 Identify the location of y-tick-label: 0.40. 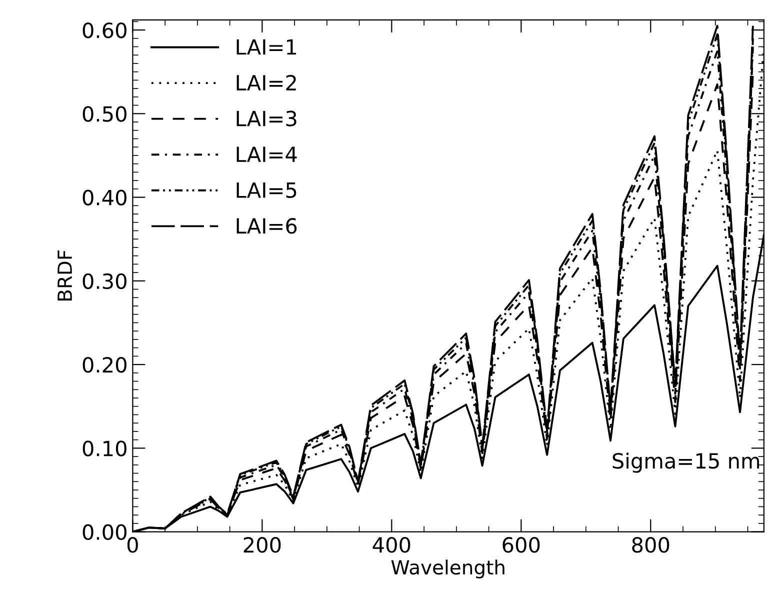
(104, 198).